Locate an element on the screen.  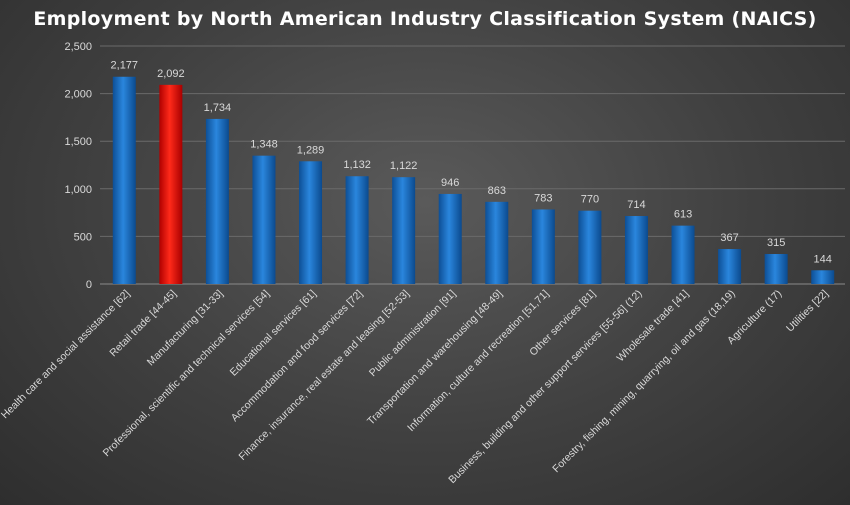
category-label: Utilities [22] is located at coordinates (807, 311).